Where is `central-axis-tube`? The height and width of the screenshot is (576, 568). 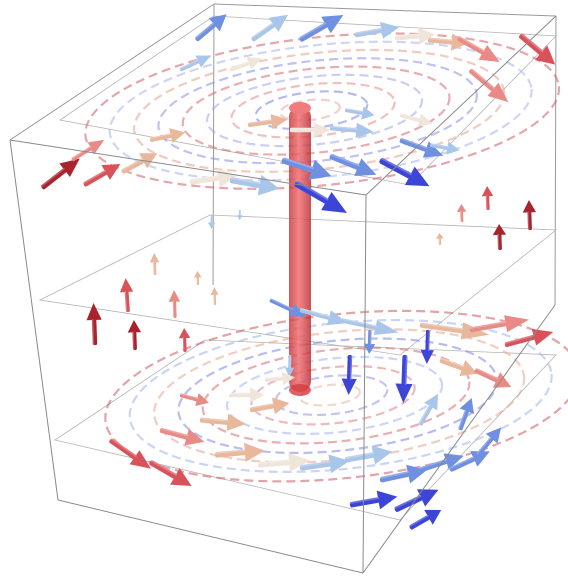 central-axis-tube is located at coordinates (300, 249).